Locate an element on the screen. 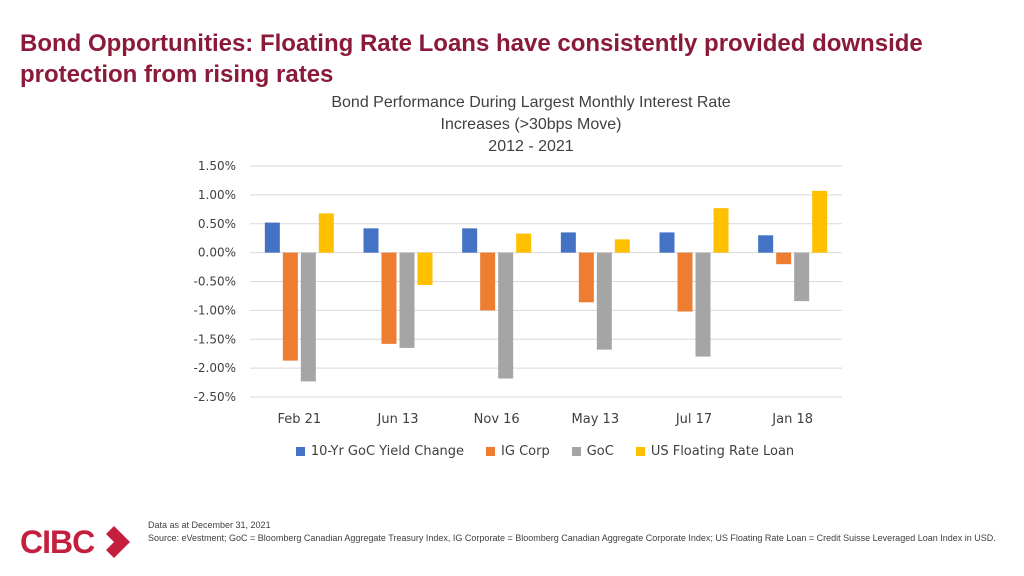 This screenshot has height=576, width=1024. y-tick-label: 0.50% is located at coordinates (217, 224).